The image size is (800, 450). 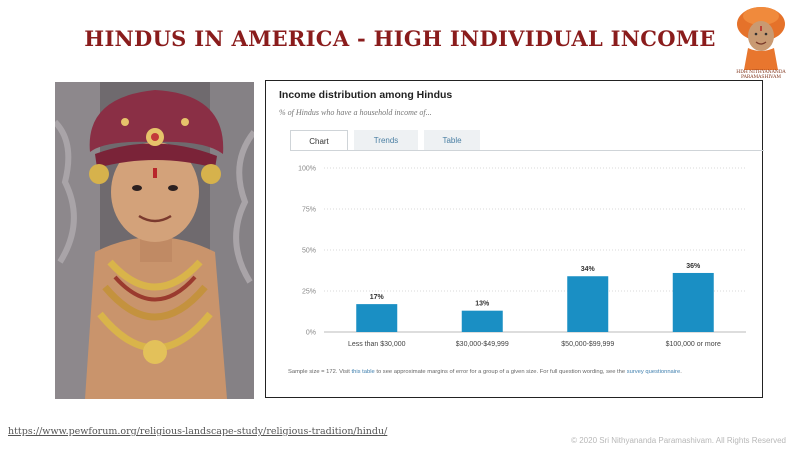 I want to click on guru-logo: HDH NITHYANANDA PARAMASHIVAM, so click(x=761, y=45).